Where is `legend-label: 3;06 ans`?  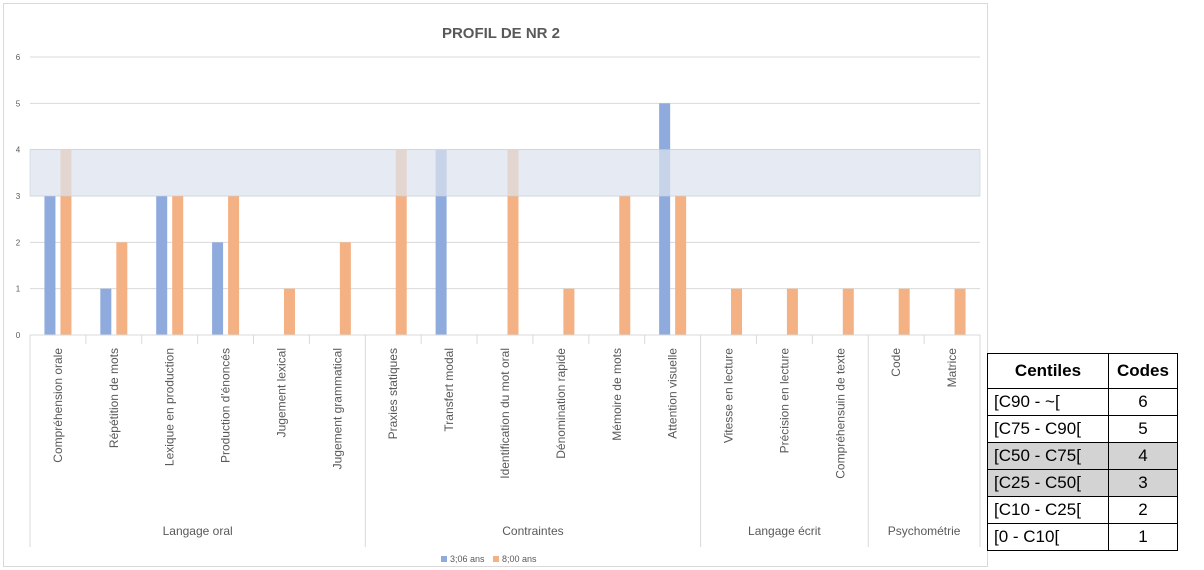
legend-label: 3;06 ans is located at coordinates (467, 559).